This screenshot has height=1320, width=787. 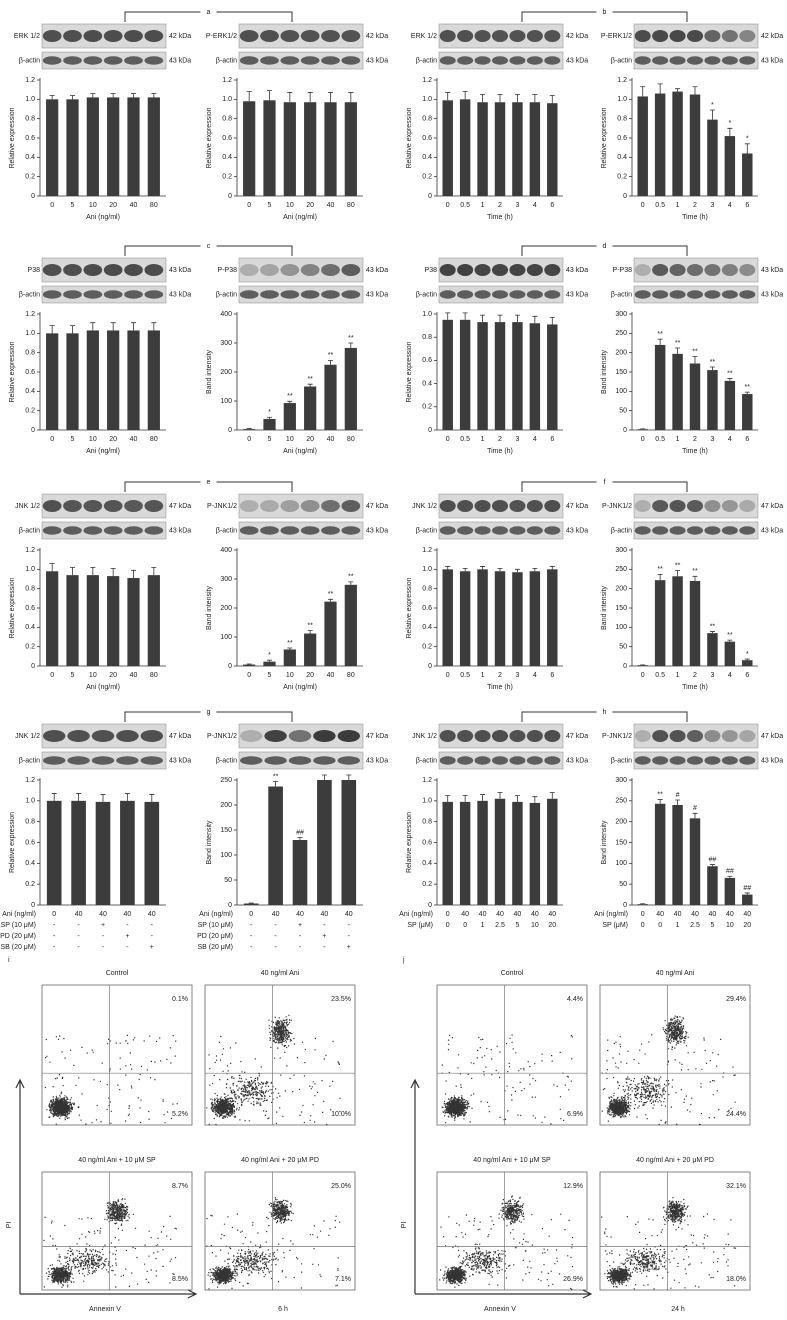 I want to click on y-tick-label: 400, so click(x=226, y=314).